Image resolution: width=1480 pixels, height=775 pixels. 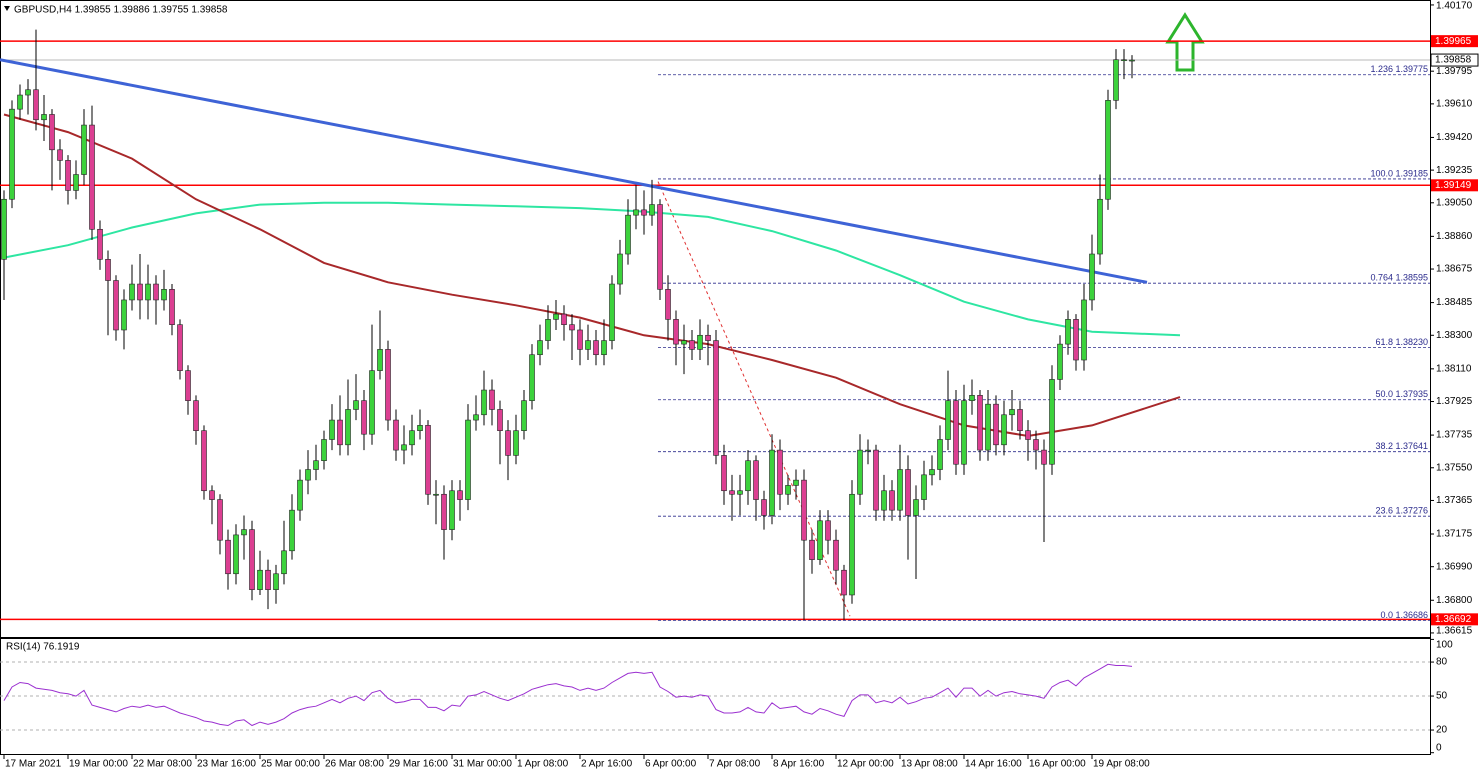 What do you see at coordinates (354, 764) in the screenshot?
I see `x-tick-label: 26 Mar 08:00` at bounding box center [354, 764].